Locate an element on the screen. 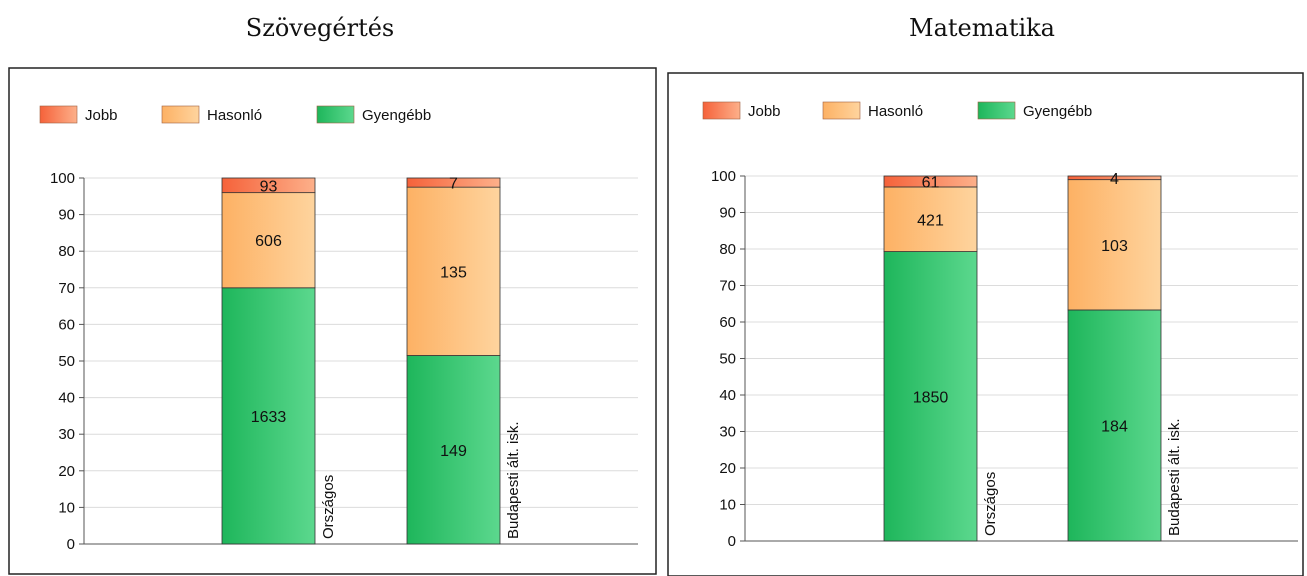 This screenshot has width=1307, height=576. data-label-jobb-orszagos: 93 is located at coordinates (269, 186).